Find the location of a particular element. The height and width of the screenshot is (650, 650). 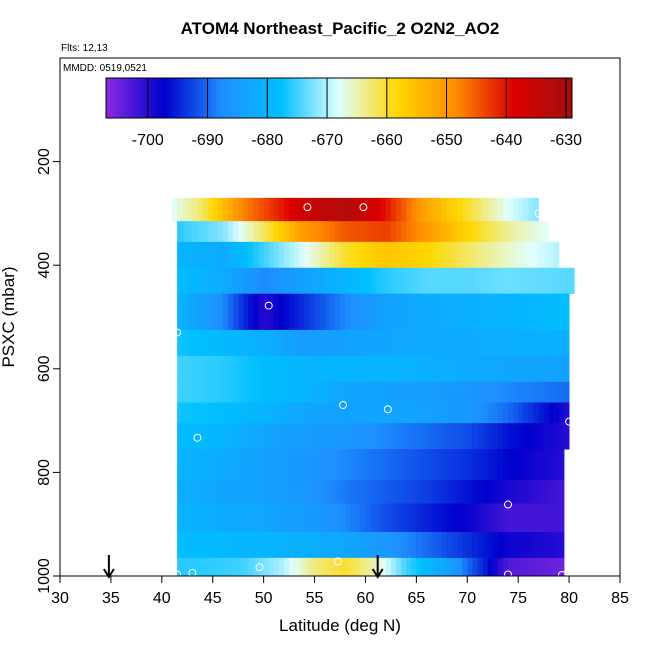

y-axis-label: PSXC (mbar) is located at coordinates (9, 316).